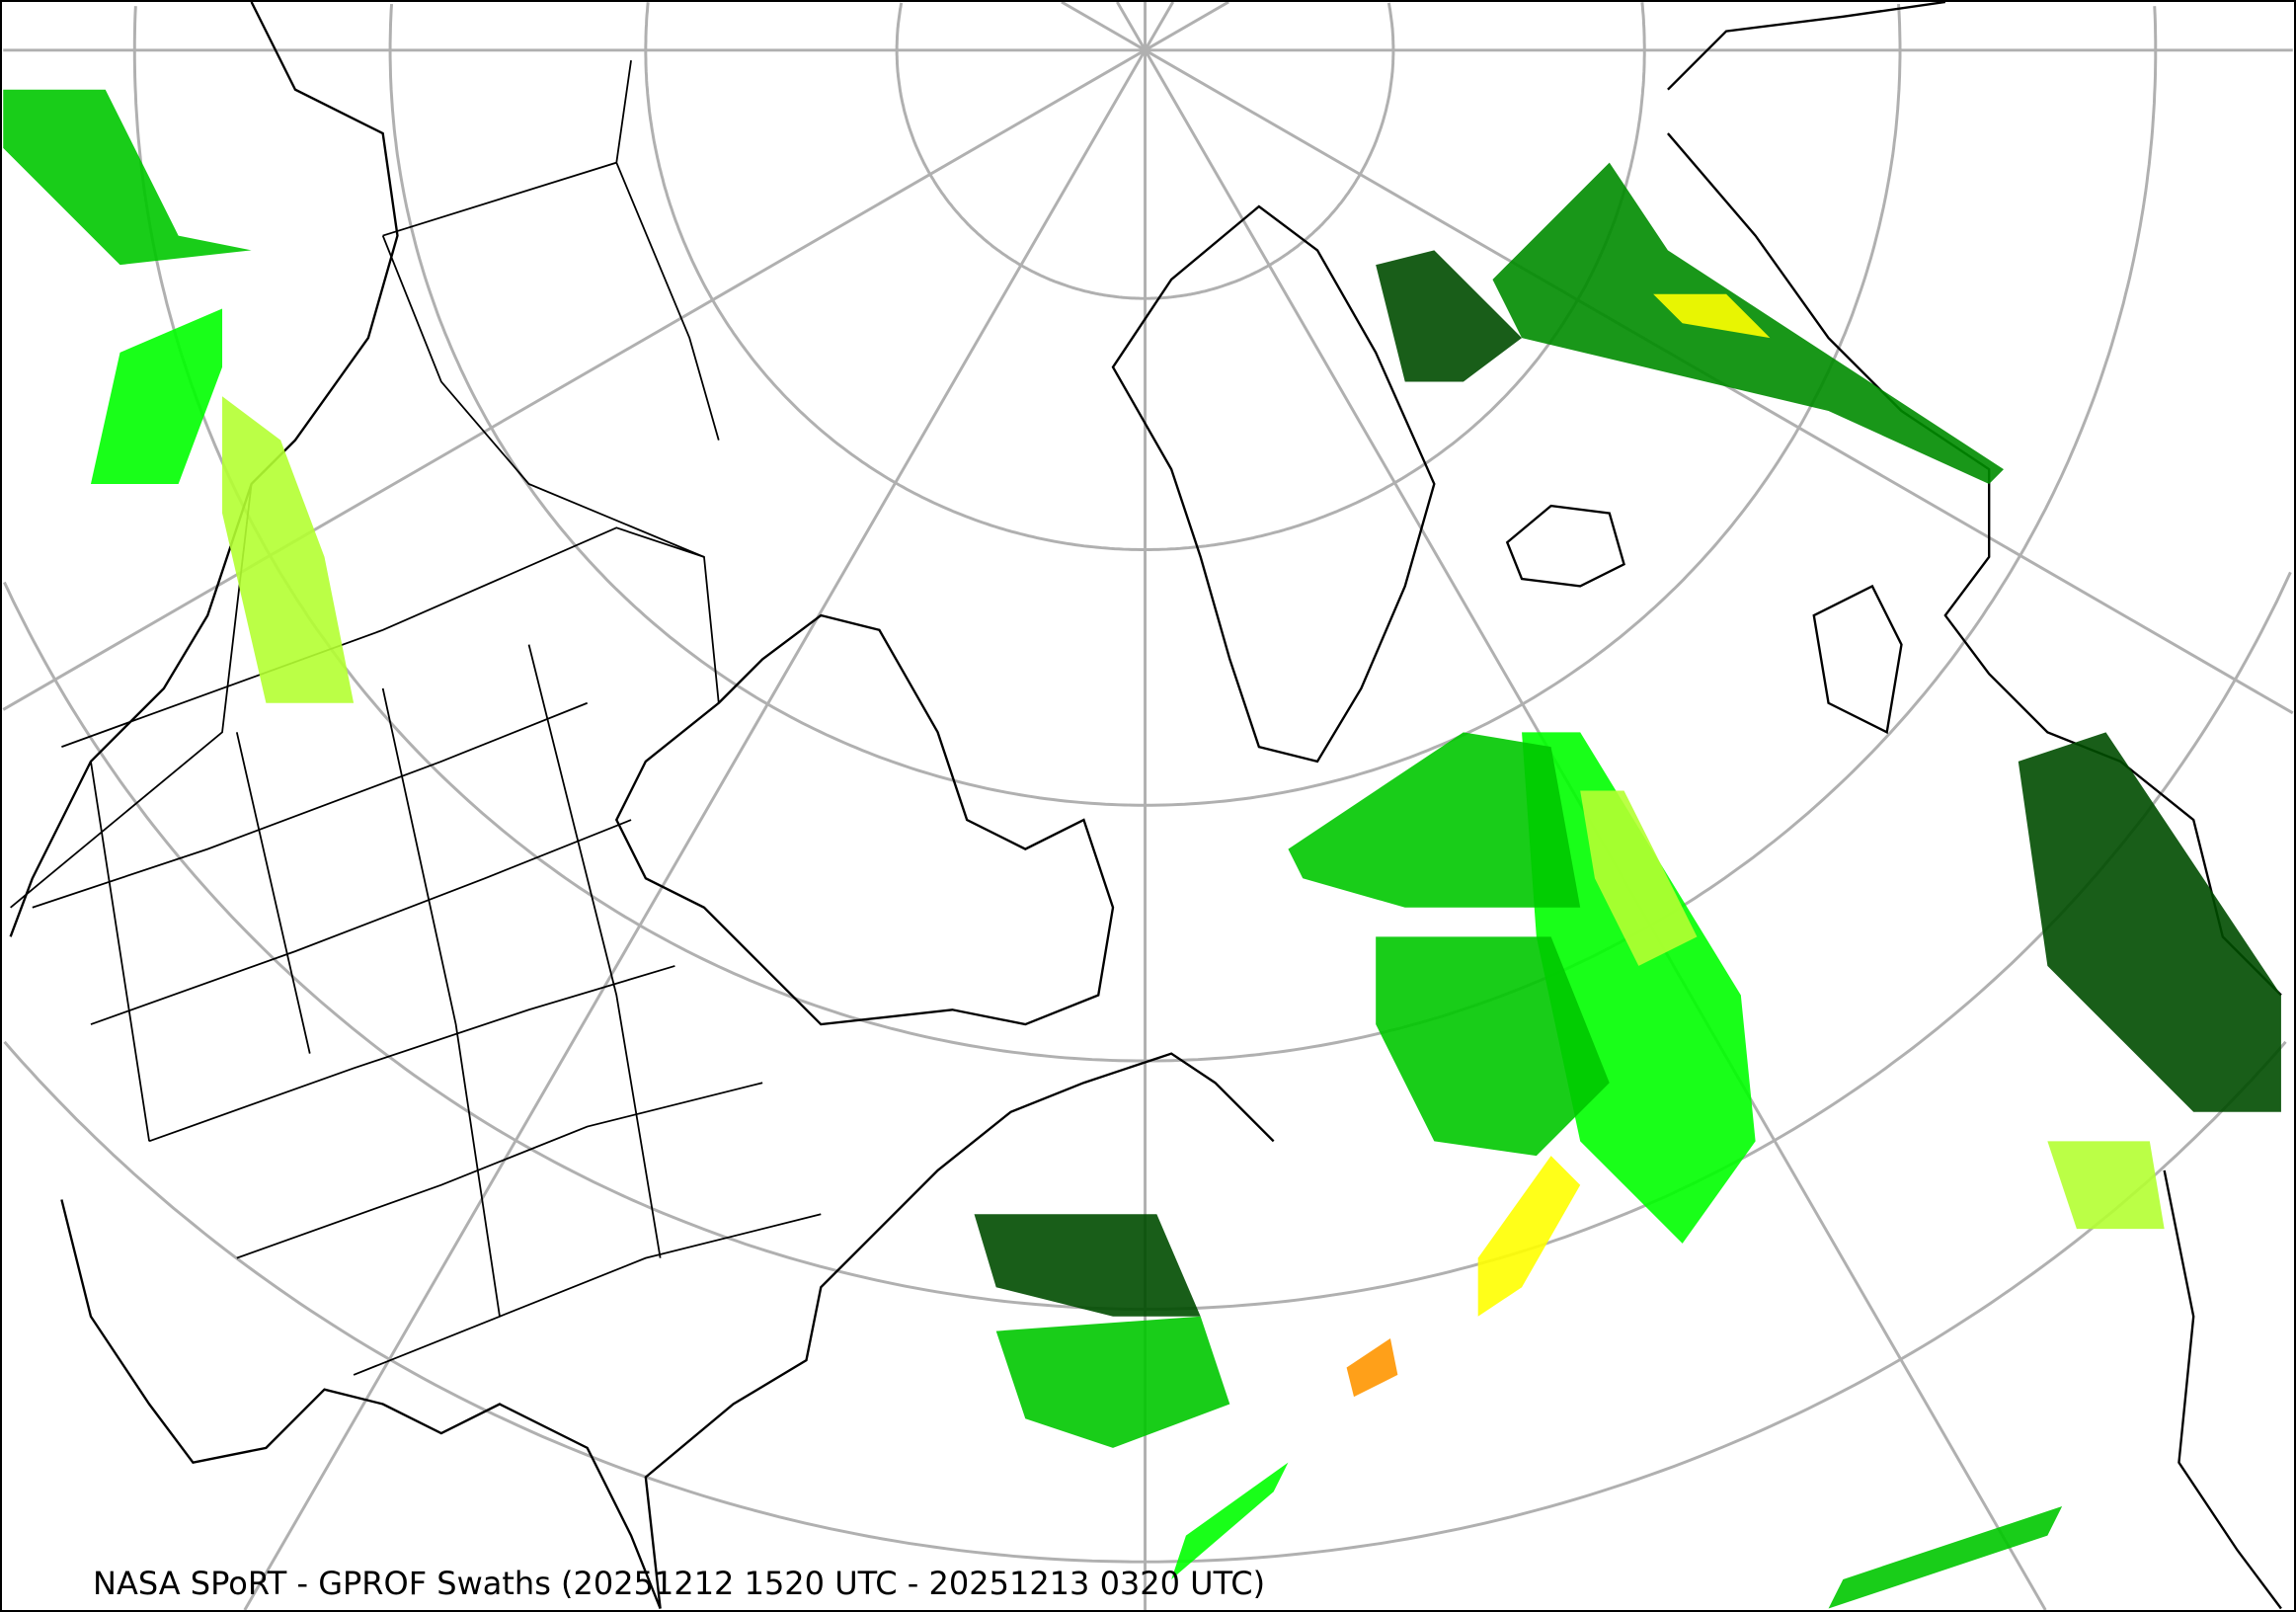 The image size is (2296, 1612). What do you see at coordinates (1145, 151) in the screenshot?
I see `latitude-circle` at bounding box center [1145, 151].